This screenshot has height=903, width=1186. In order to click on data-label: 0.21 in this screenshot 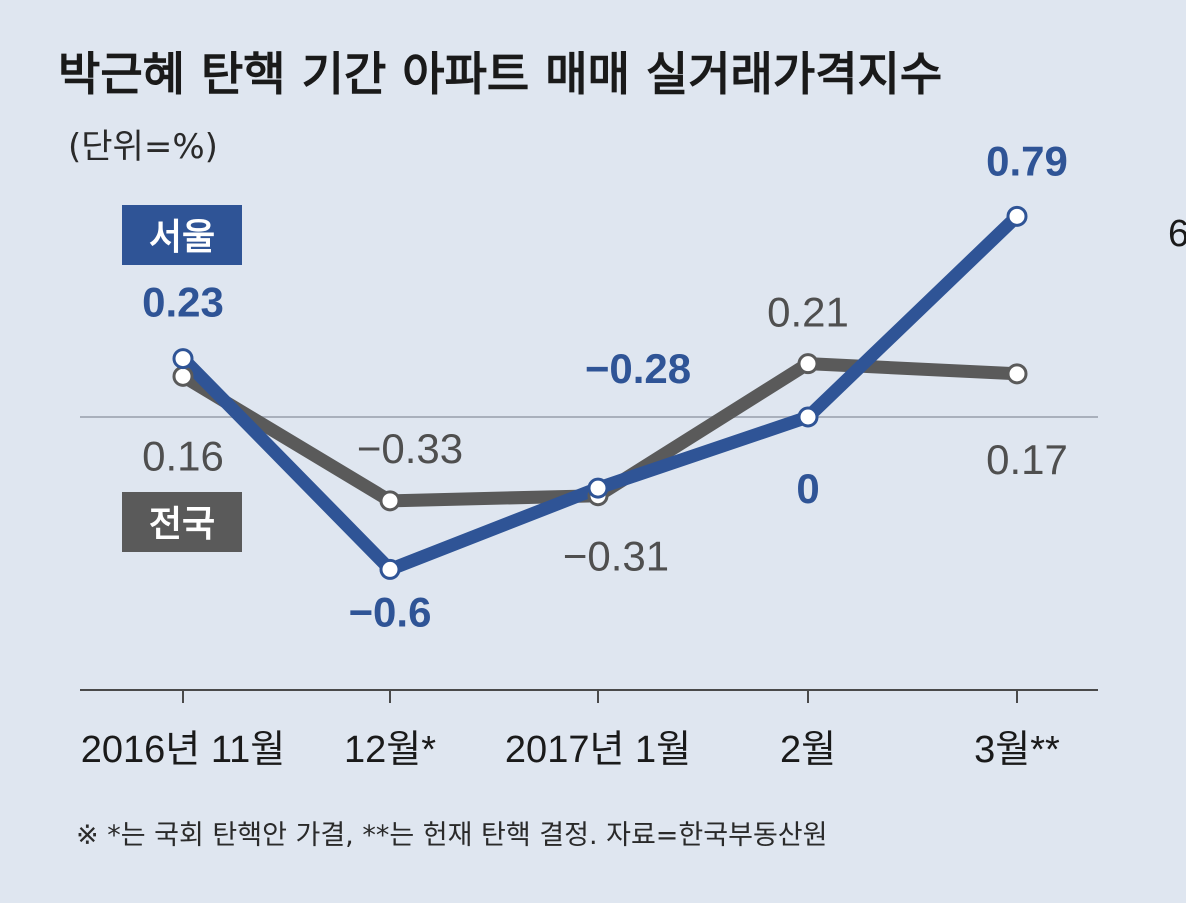, I will do `click(808, 312)`.